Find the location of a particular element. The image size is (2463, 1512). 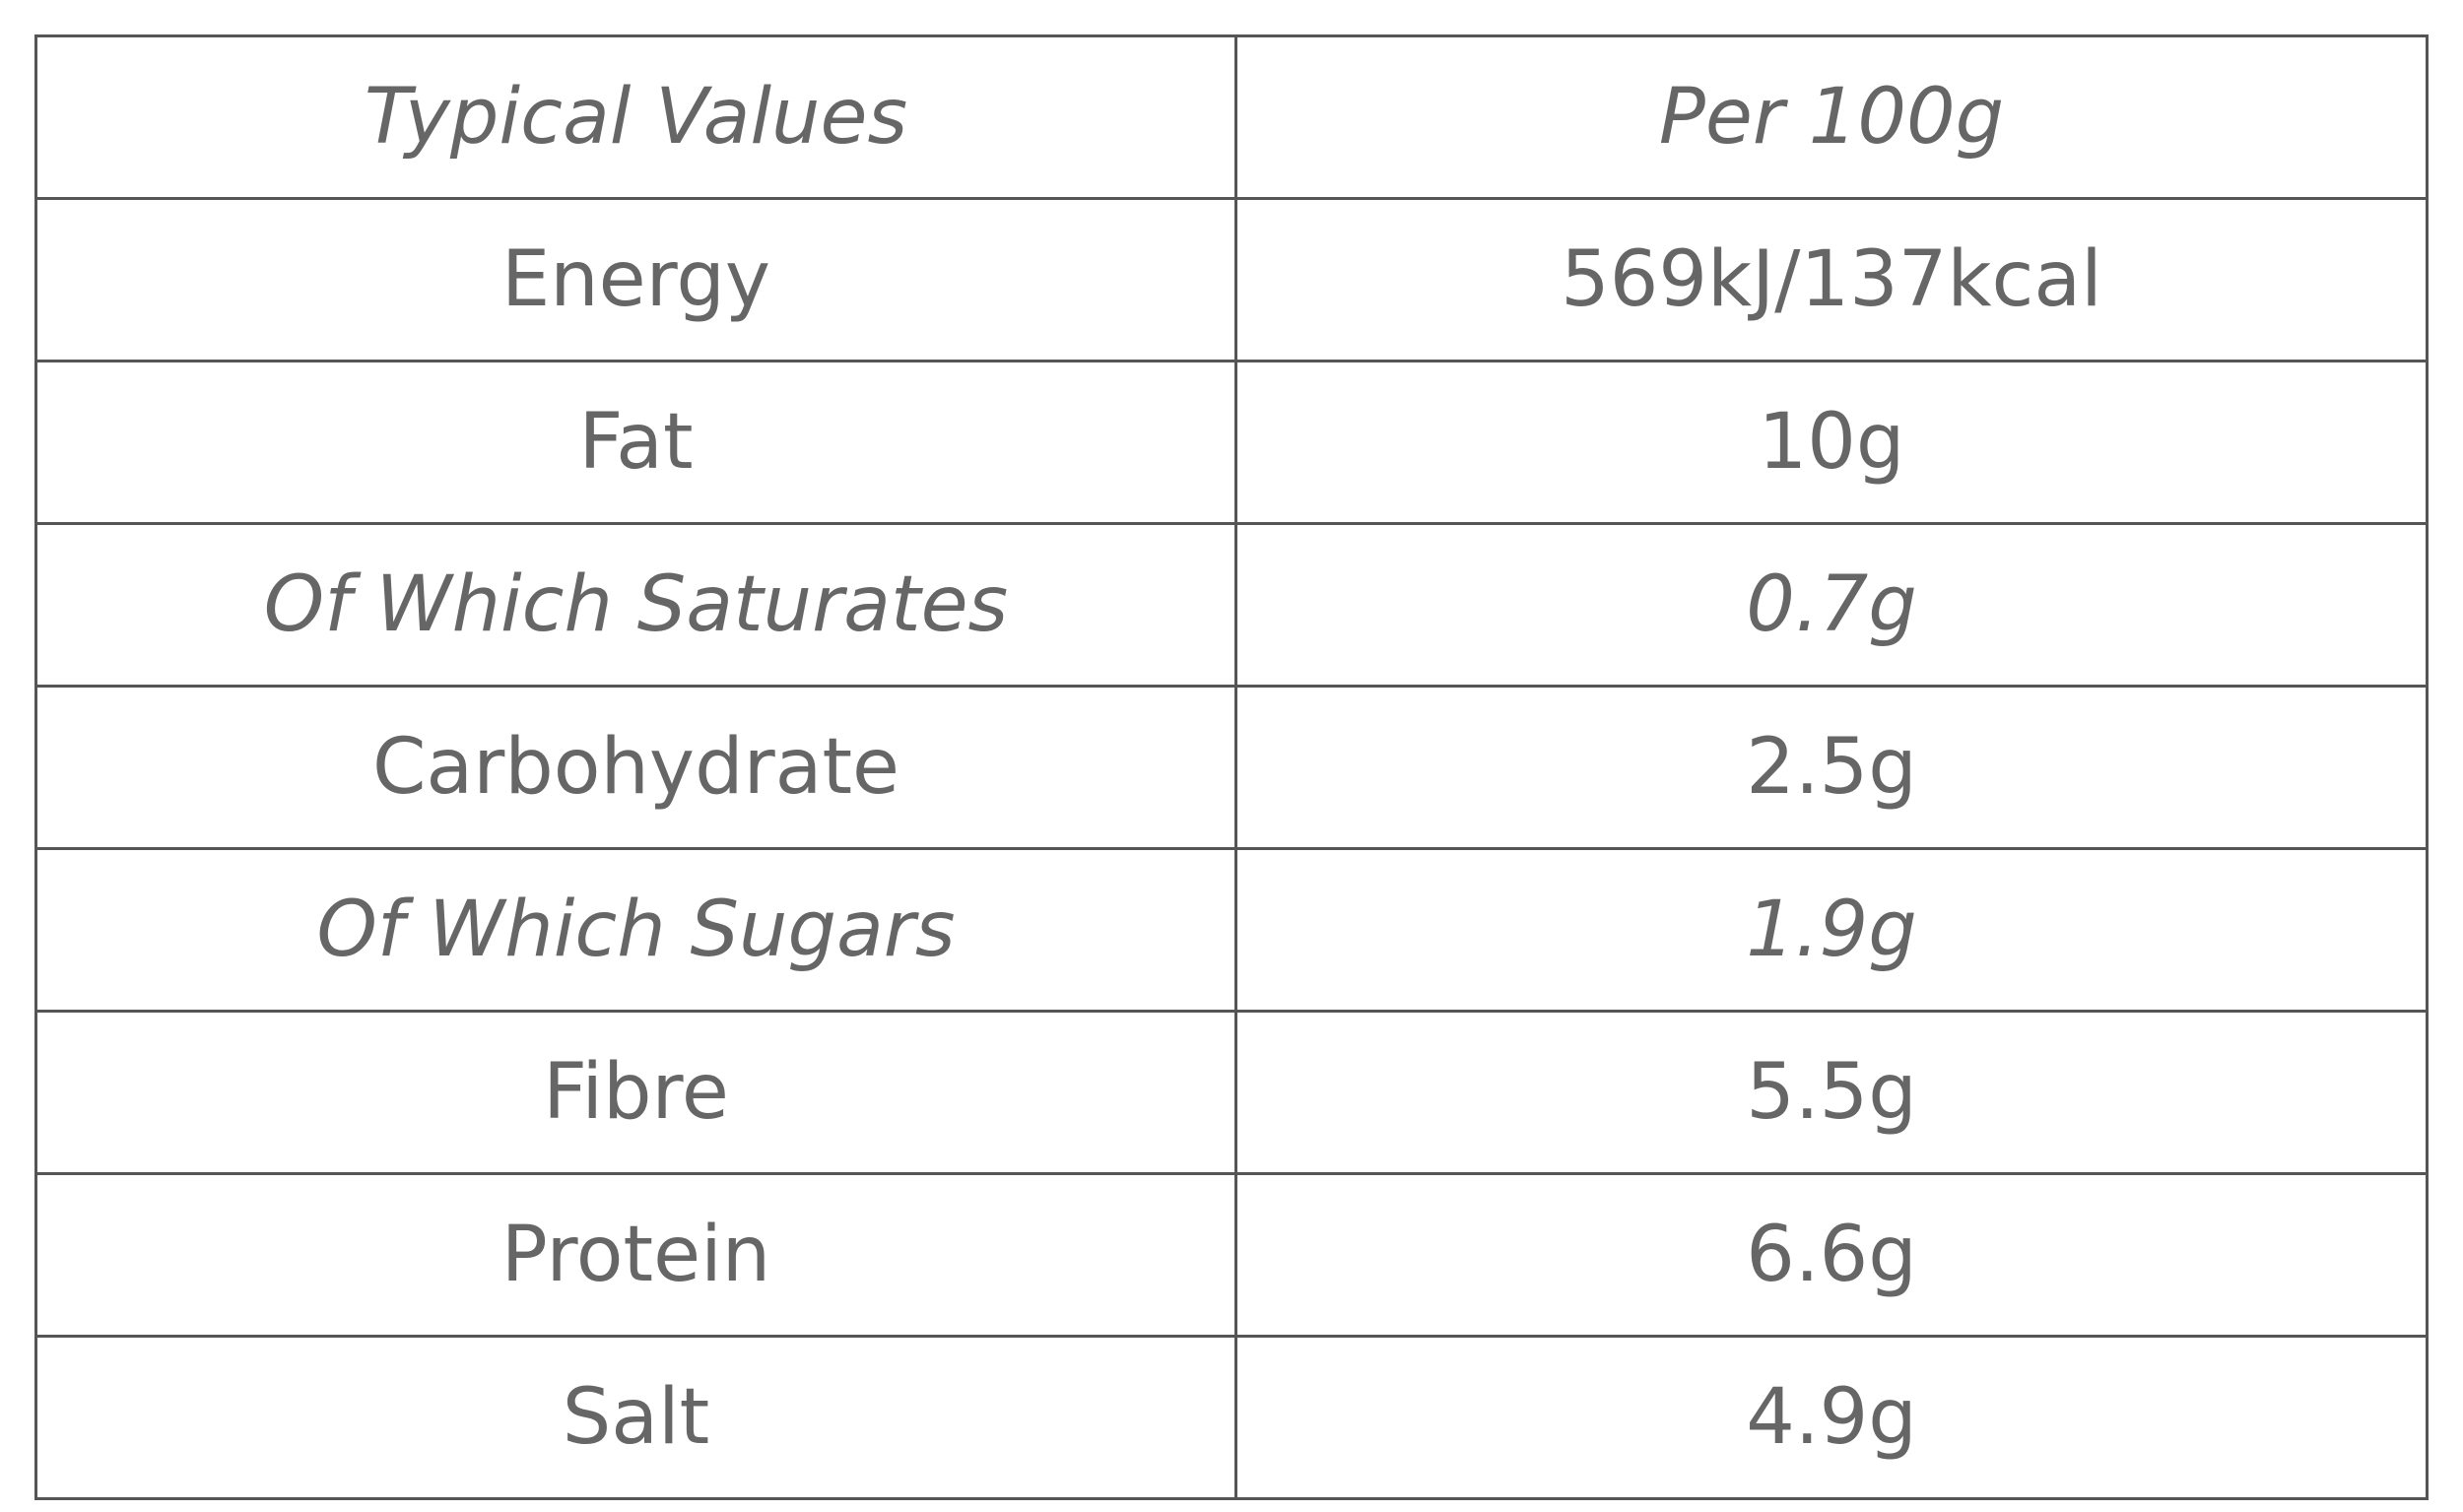

table-row: Protein 6.6g is located at coordinates (1231, 1255).